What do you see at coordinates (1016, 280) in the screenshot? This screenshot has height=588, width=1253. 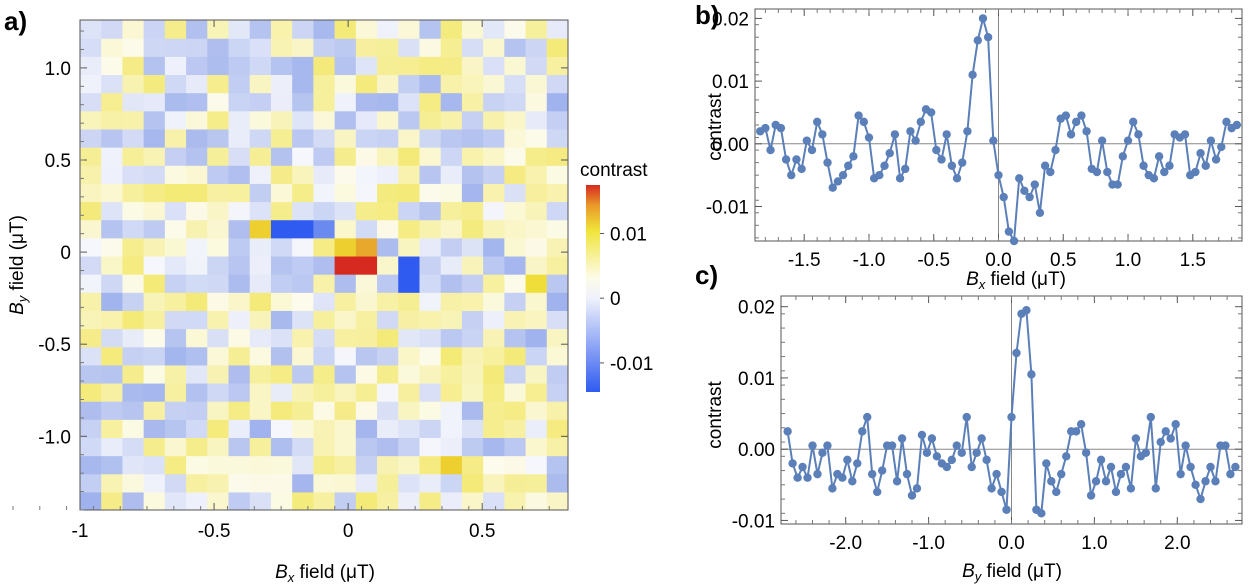 I see `chart-b-x-axis-label: Bx field (μT)` at bounding box center [1016, 280].